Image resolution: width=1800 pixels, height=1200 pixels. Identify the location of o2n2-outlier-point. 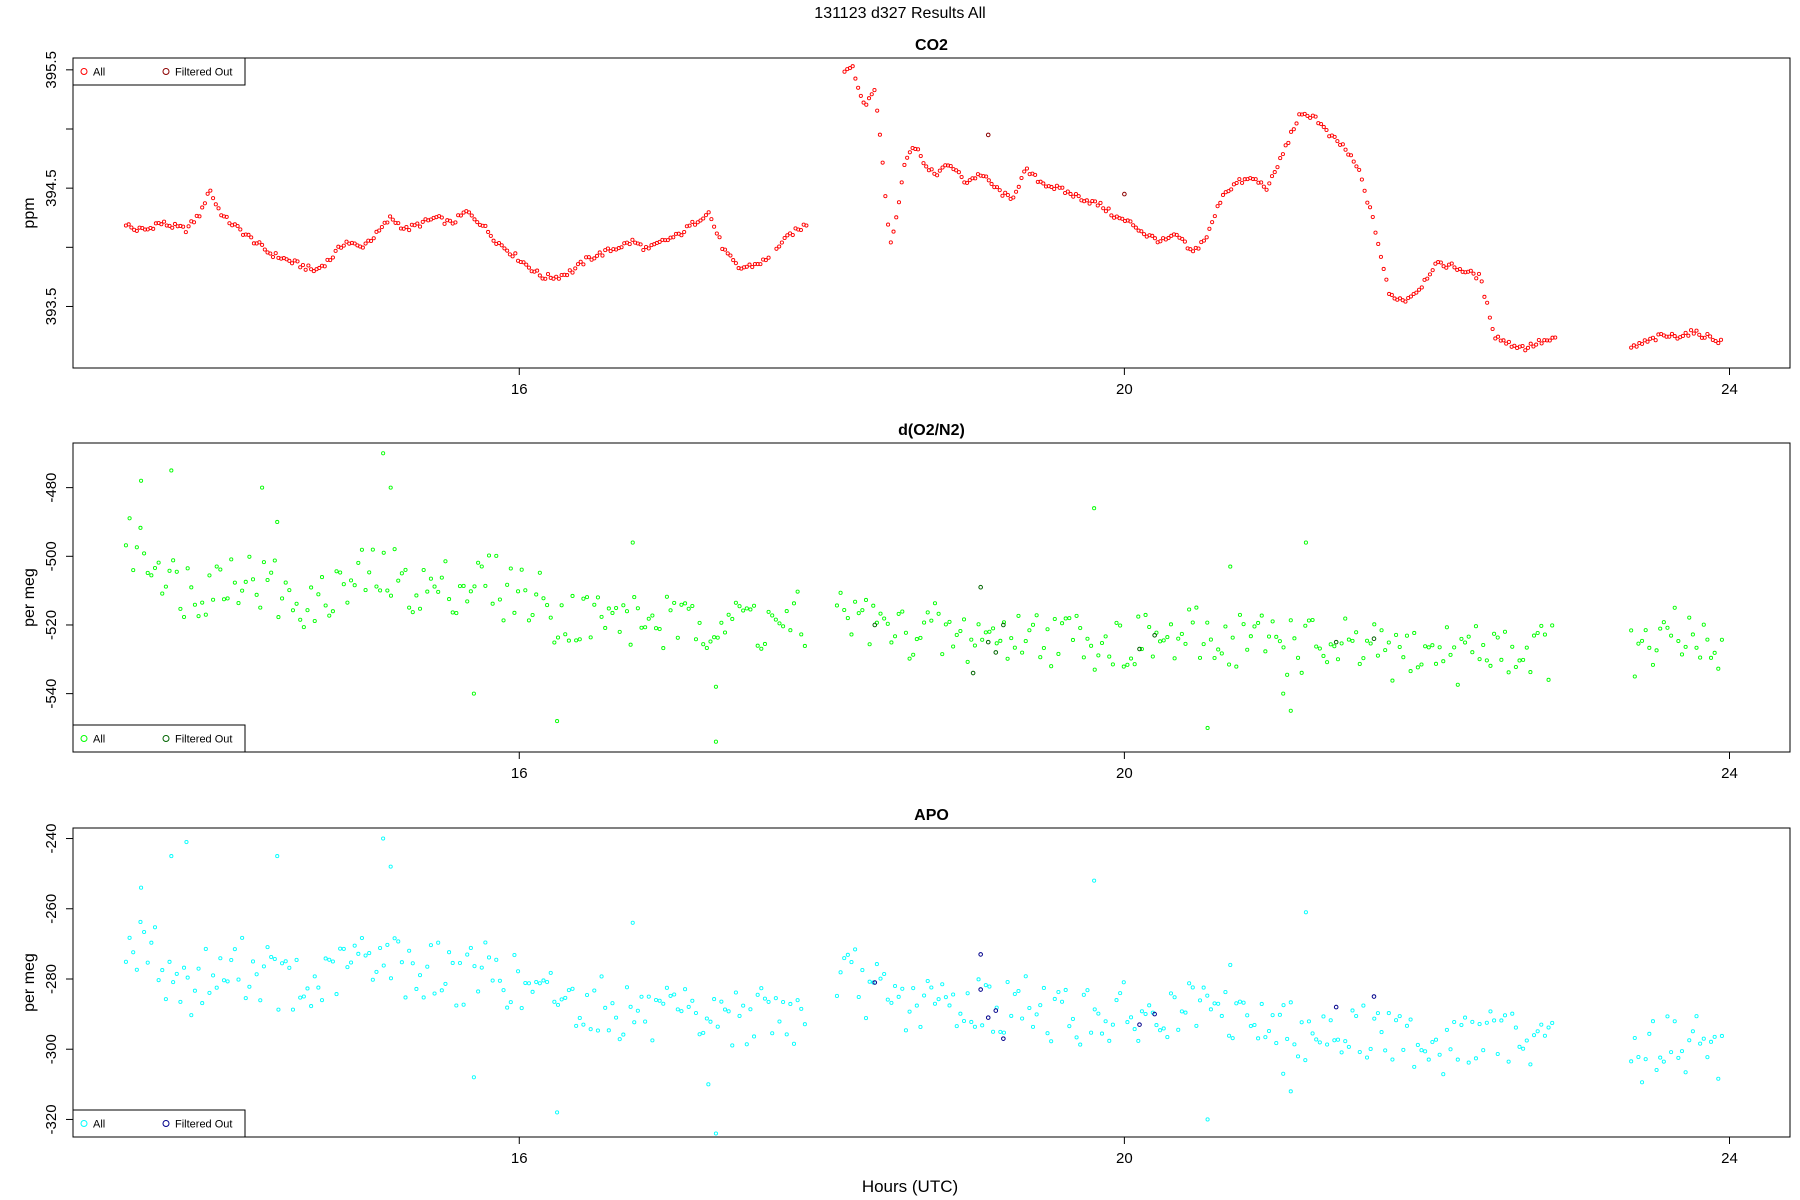
(473, 693).